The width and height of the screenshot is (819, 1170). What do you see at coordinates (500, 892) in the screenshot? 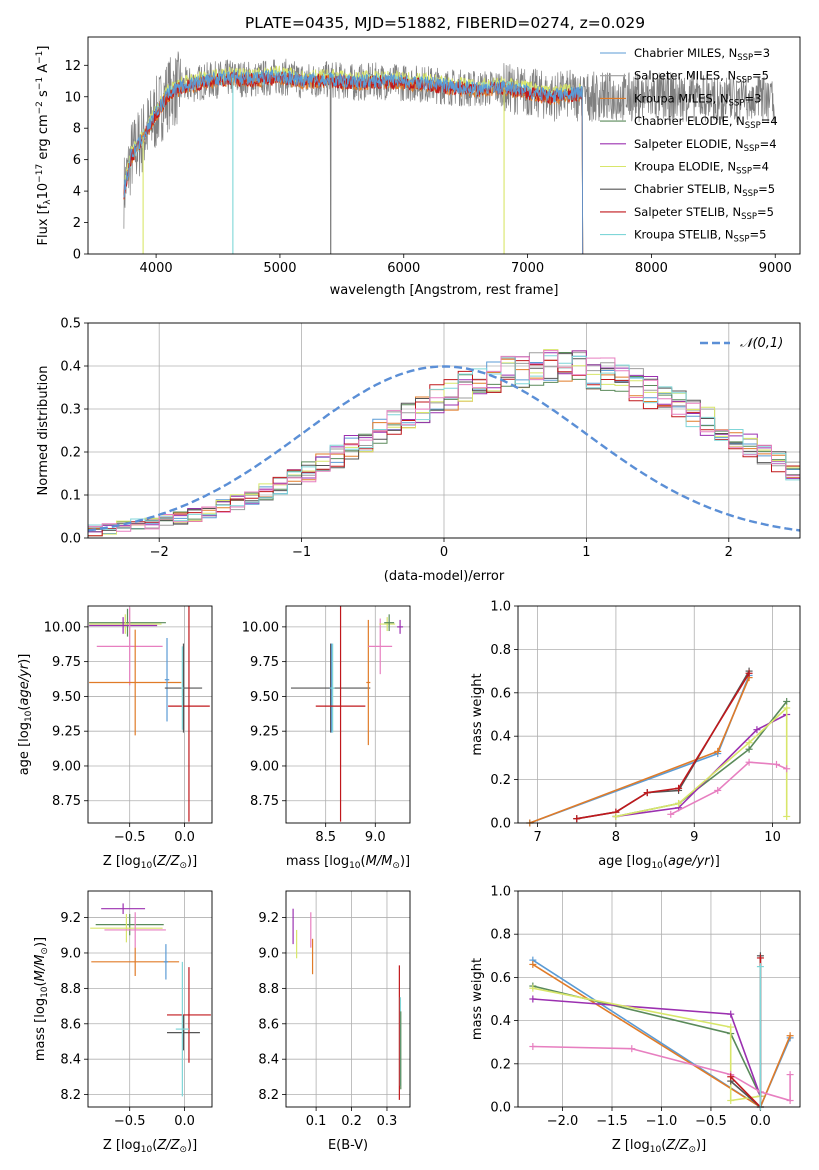
I see `y-tick-label: 1.0` at bounding box center [500, 892].